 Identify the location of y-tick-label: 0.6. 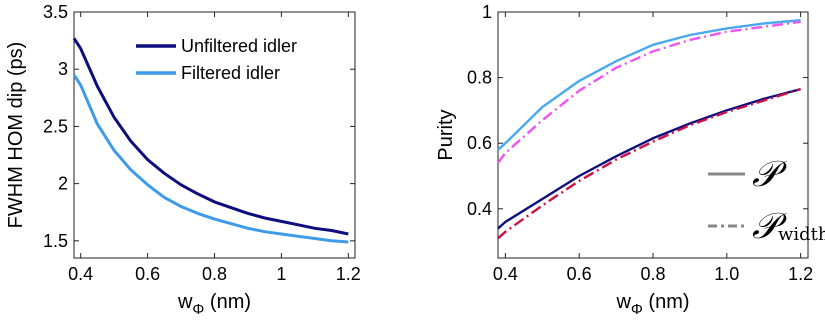
(479, 143).